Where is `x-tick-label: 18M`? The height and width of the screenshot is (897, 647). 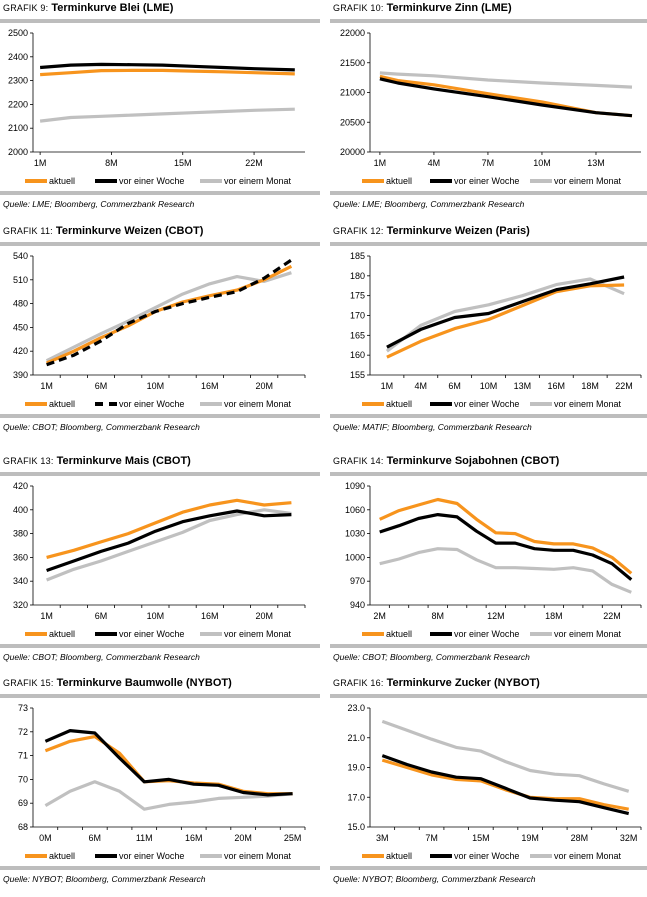 x-tick-label: 18M is located at coordinates (554, 616).